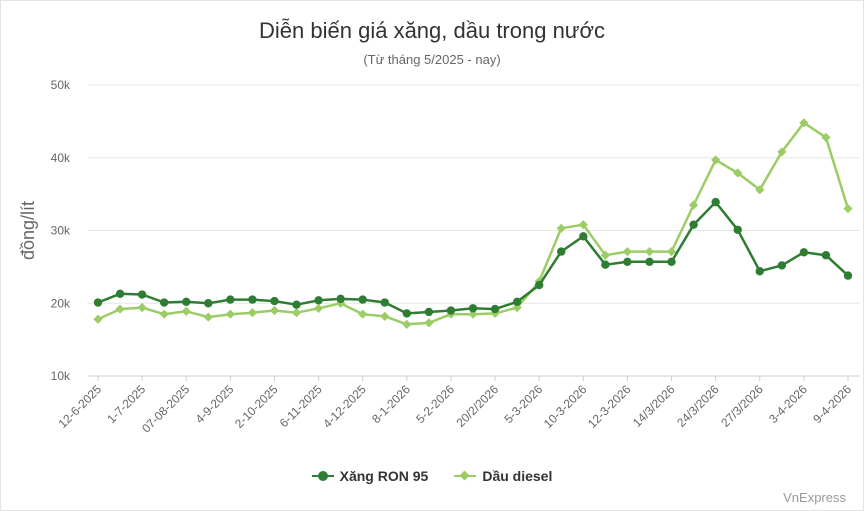  I want to click on x-tick-label: 20/2/2026, so click(478, 406).